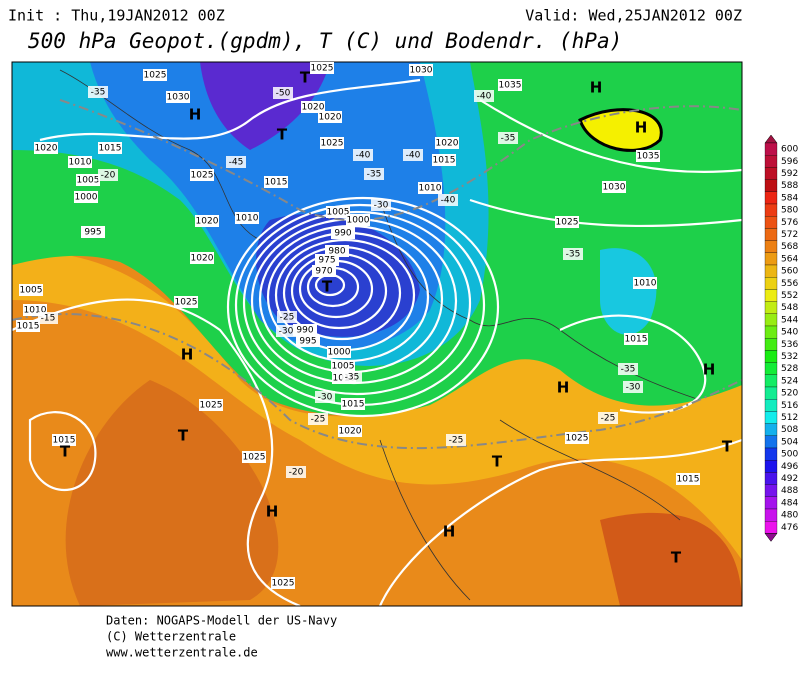  I want to click on temperature-label: -35, so click(98, 93).